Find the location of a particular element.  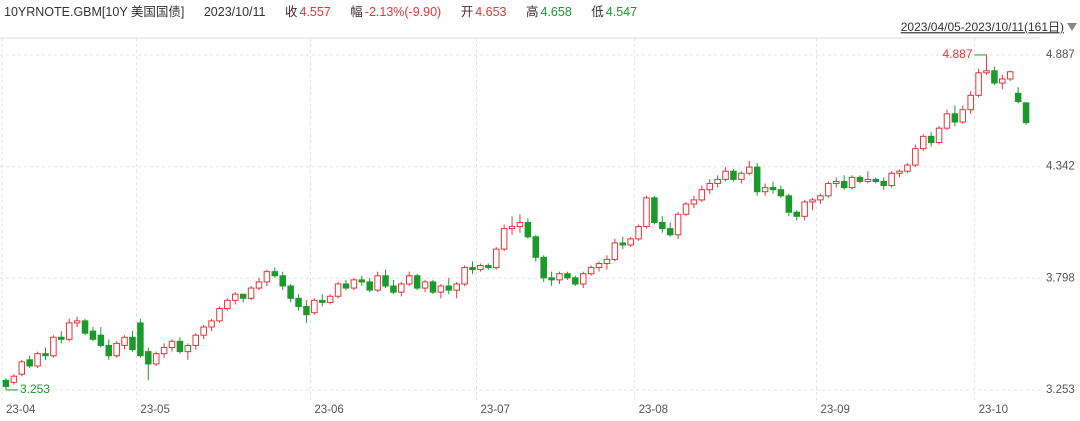

x-tick-label: 23-04 is located at coordinates (21, 410).